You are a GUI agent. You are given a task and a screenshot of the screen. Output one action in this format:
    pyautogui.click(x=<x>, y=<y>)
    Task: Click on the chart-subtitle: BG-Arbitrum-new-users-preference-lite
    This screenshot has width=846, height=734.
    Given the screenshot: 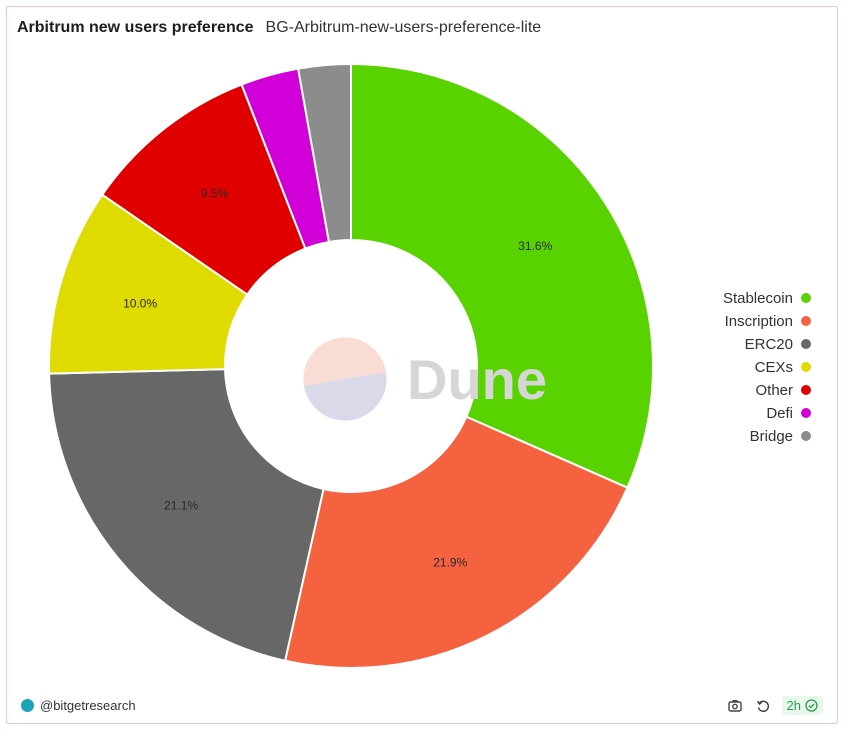 What is the action you would take?
    pyautogui.click(x=403, y=27)
    